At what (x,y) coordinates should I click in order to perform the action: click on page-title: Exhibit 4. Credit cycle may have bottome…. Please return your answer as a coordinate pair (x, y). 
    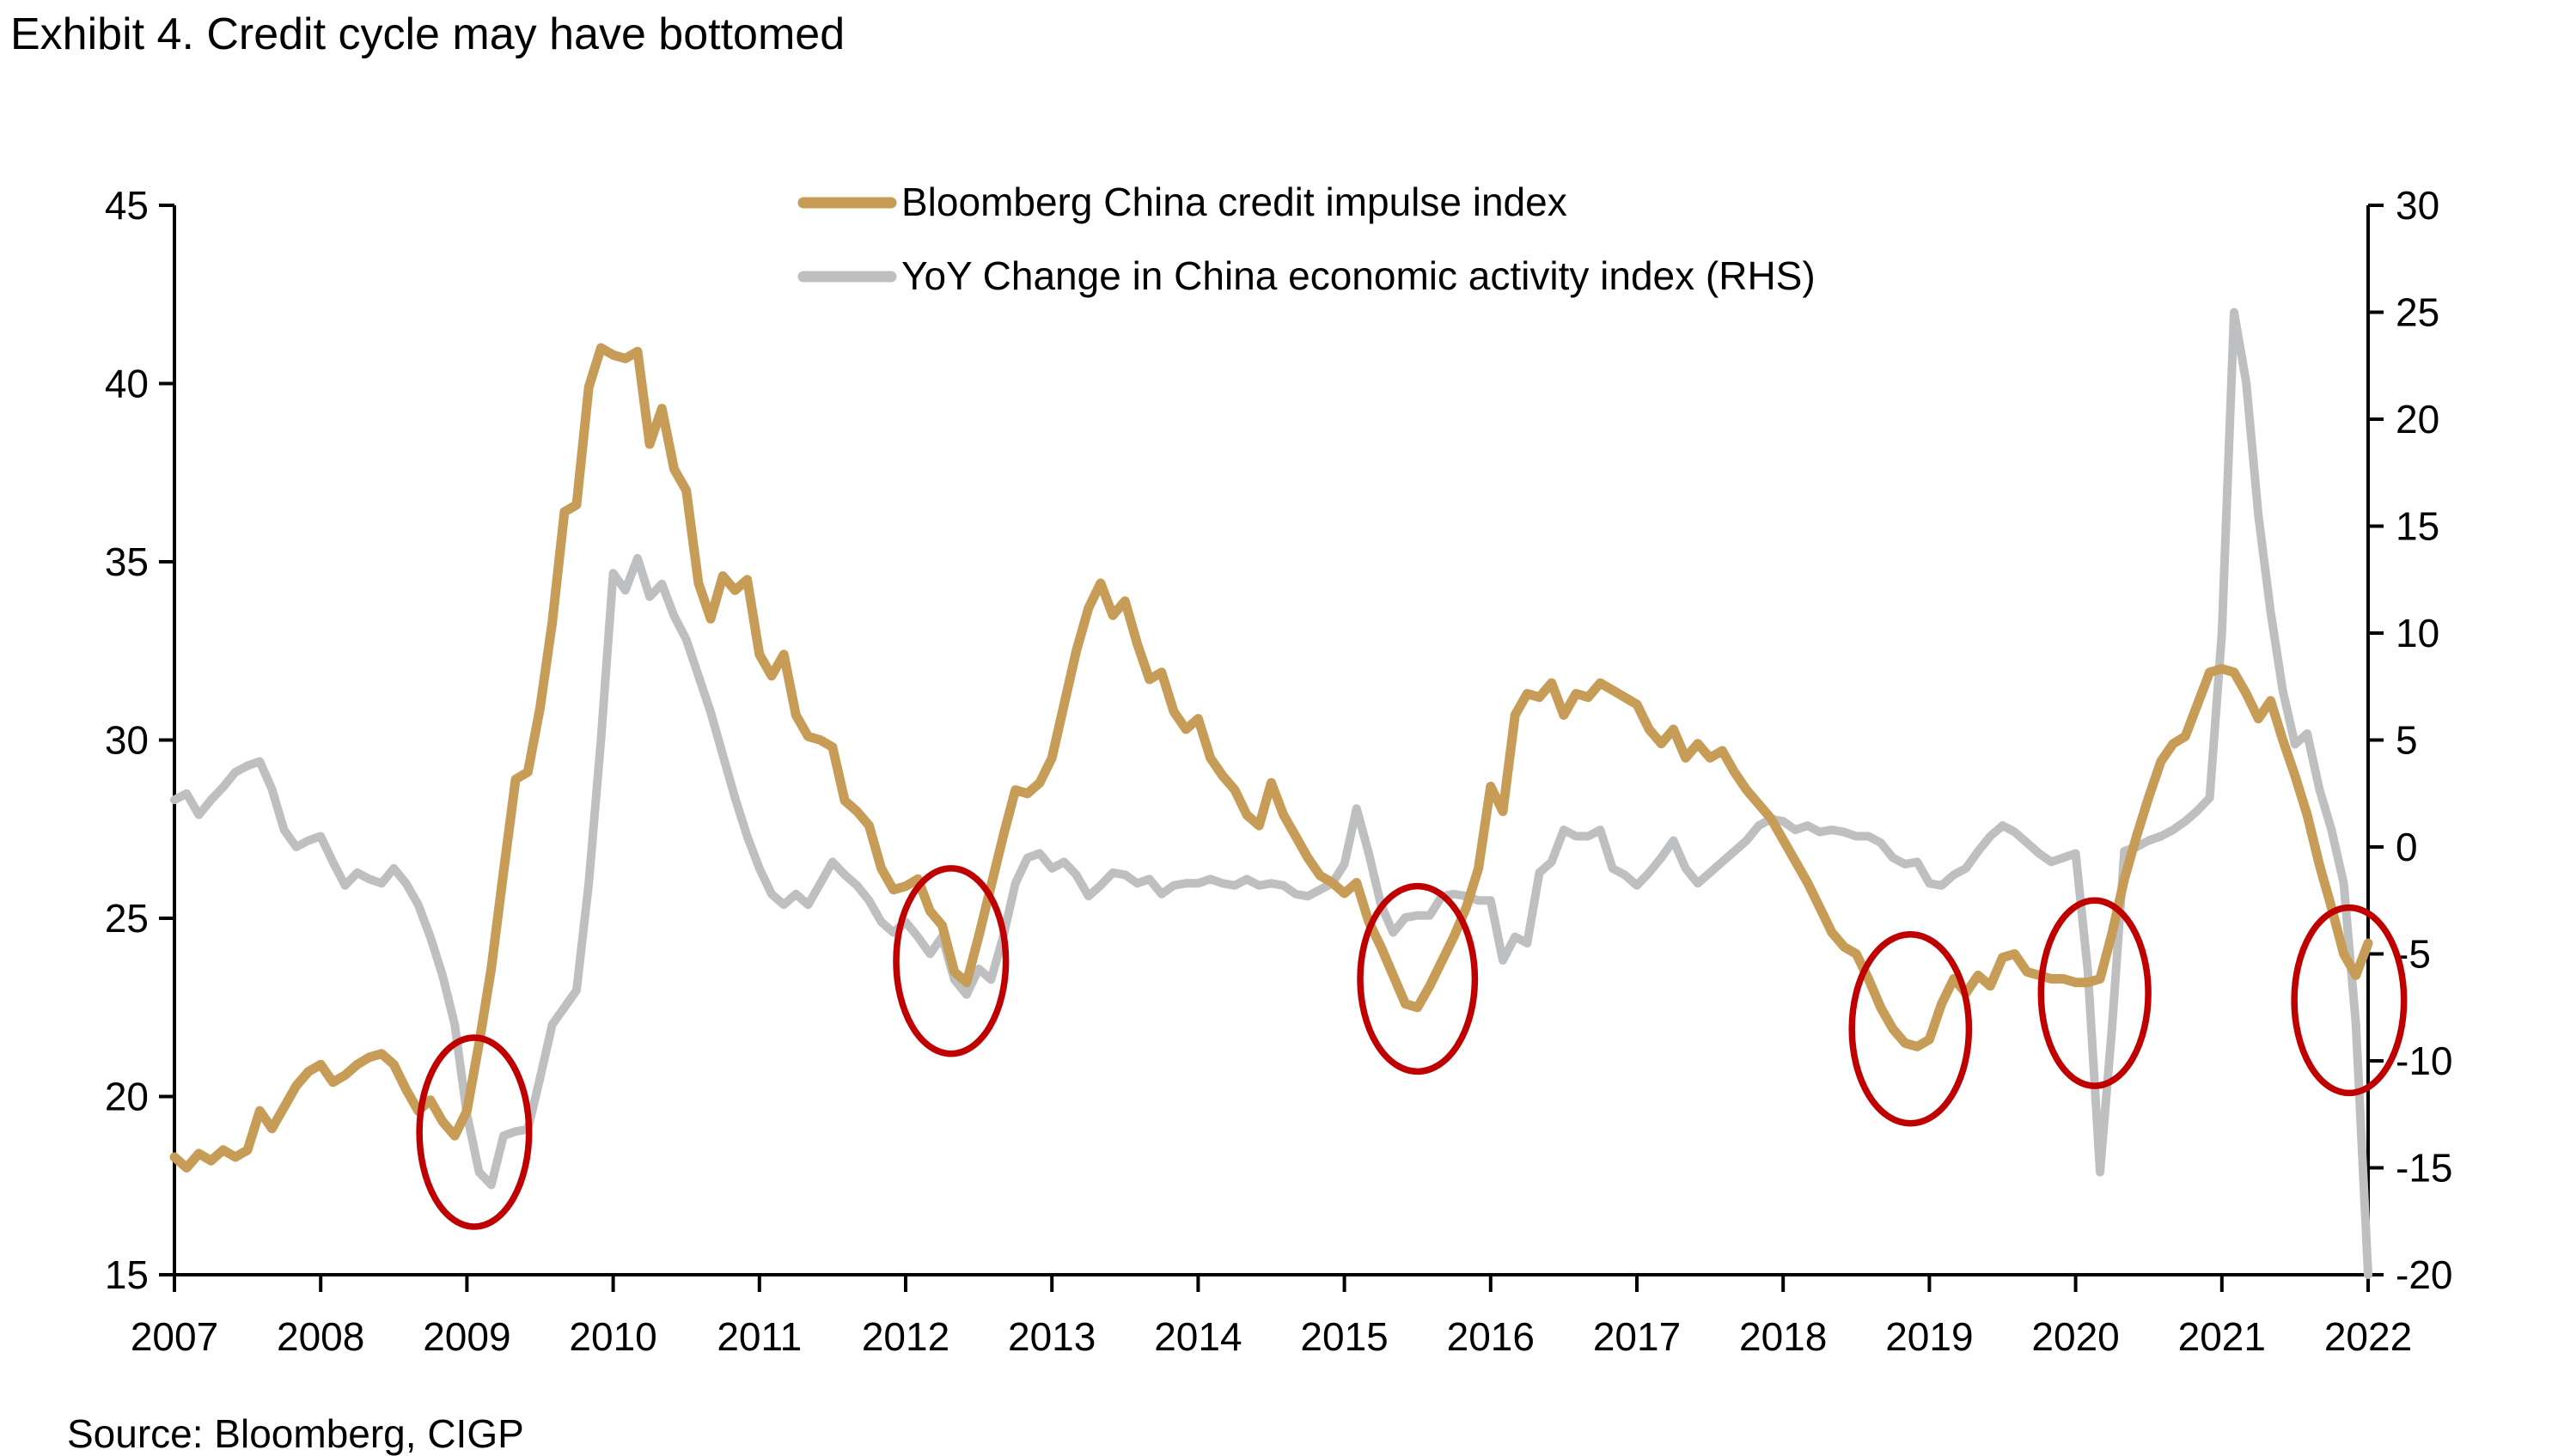
    Looking at the image, I should click on (428, 34).